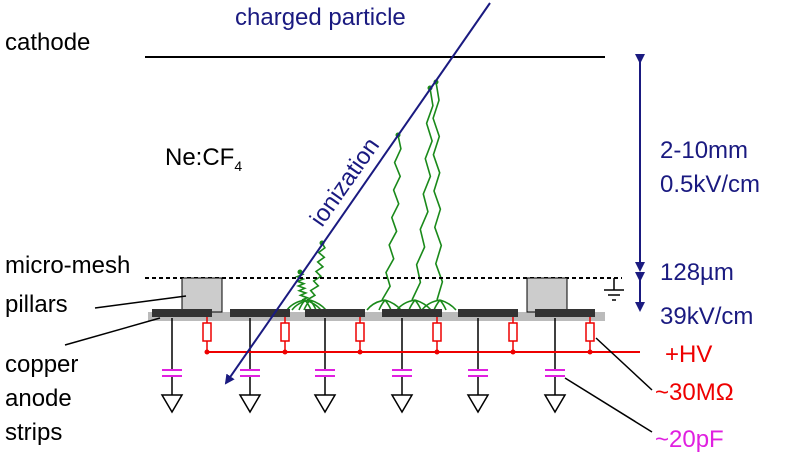  I want to click on ground, so click(614, 289).